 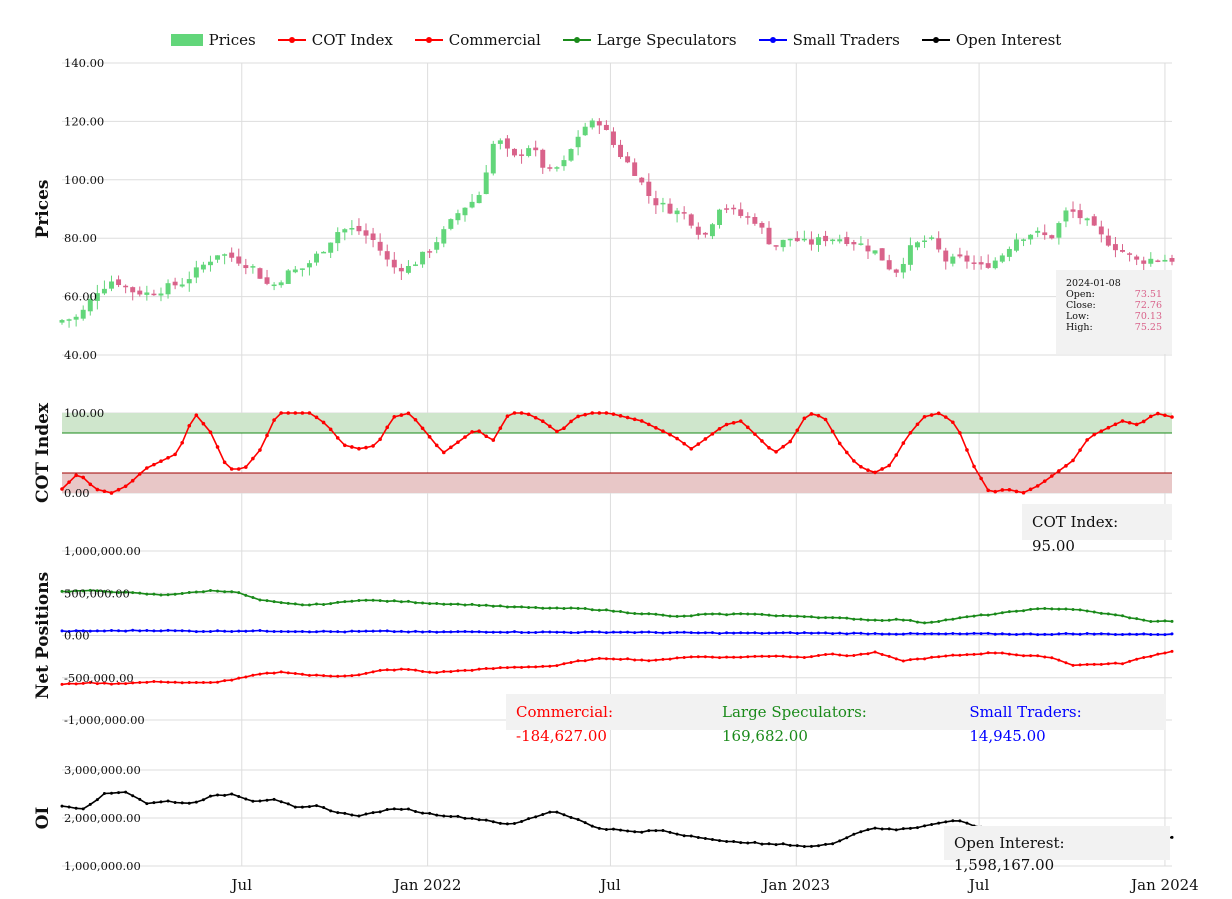 What do you see at coordinates (213, 40) in the screenshot?
I see `legend-item-prices: Prices` at bounding box center [213, 40].